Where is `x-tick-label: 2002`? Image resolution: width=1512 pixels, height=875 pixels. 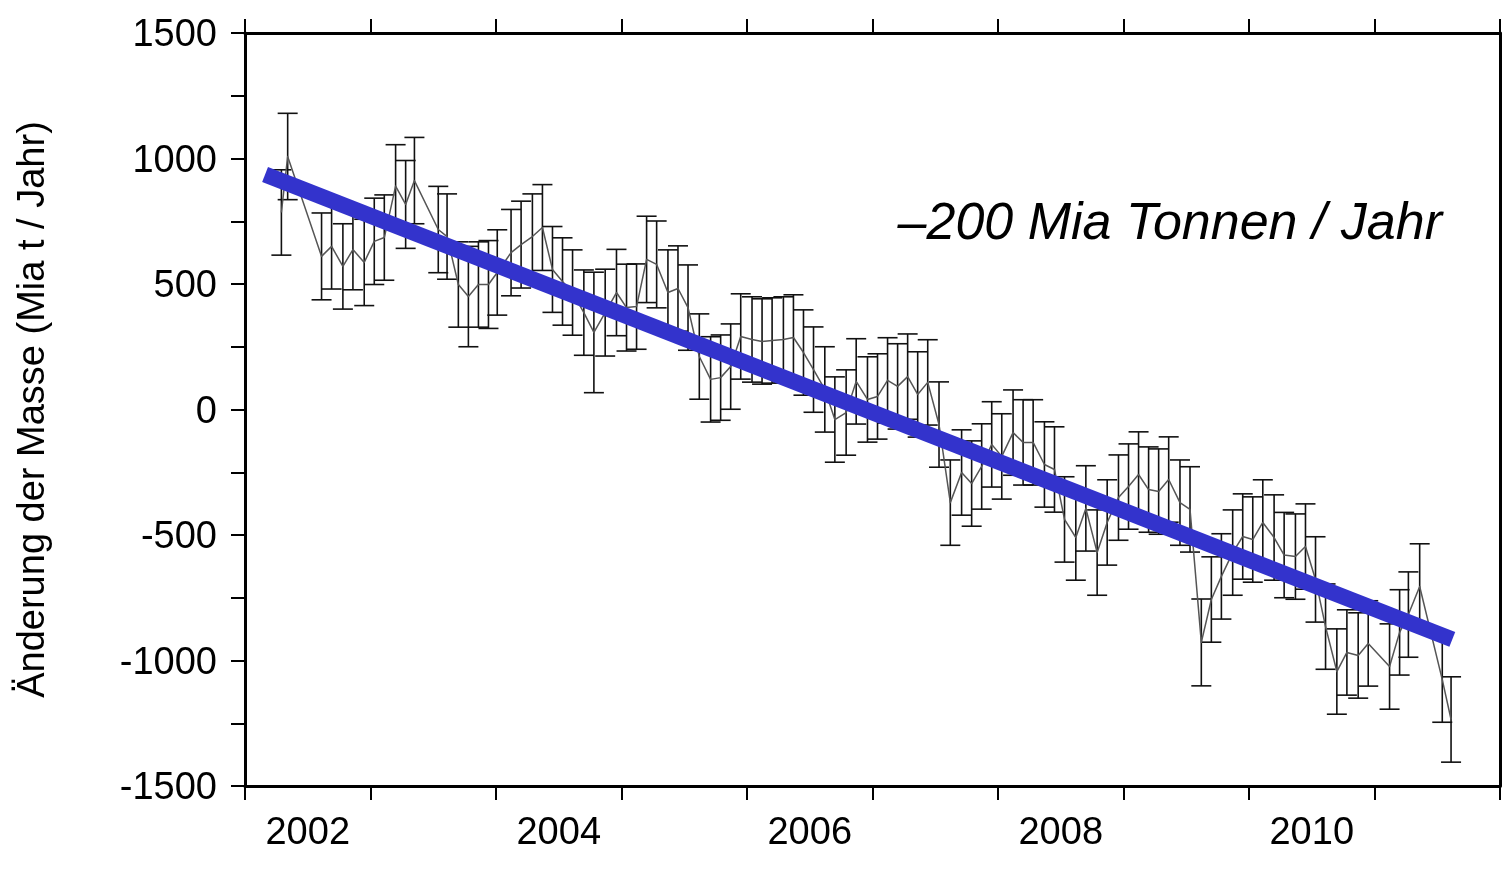 x-tick-label: 2002 is located at coordinates (308, 831).